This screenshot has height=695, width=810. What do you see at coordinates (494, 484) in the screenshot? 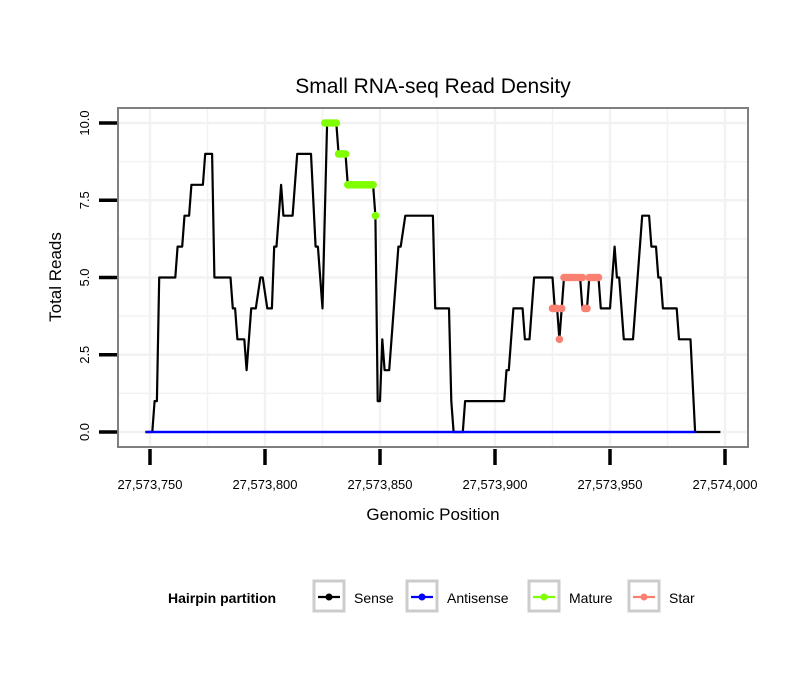
I see `x-tick-label: 27,573,900` at bounding box center [494, 484].